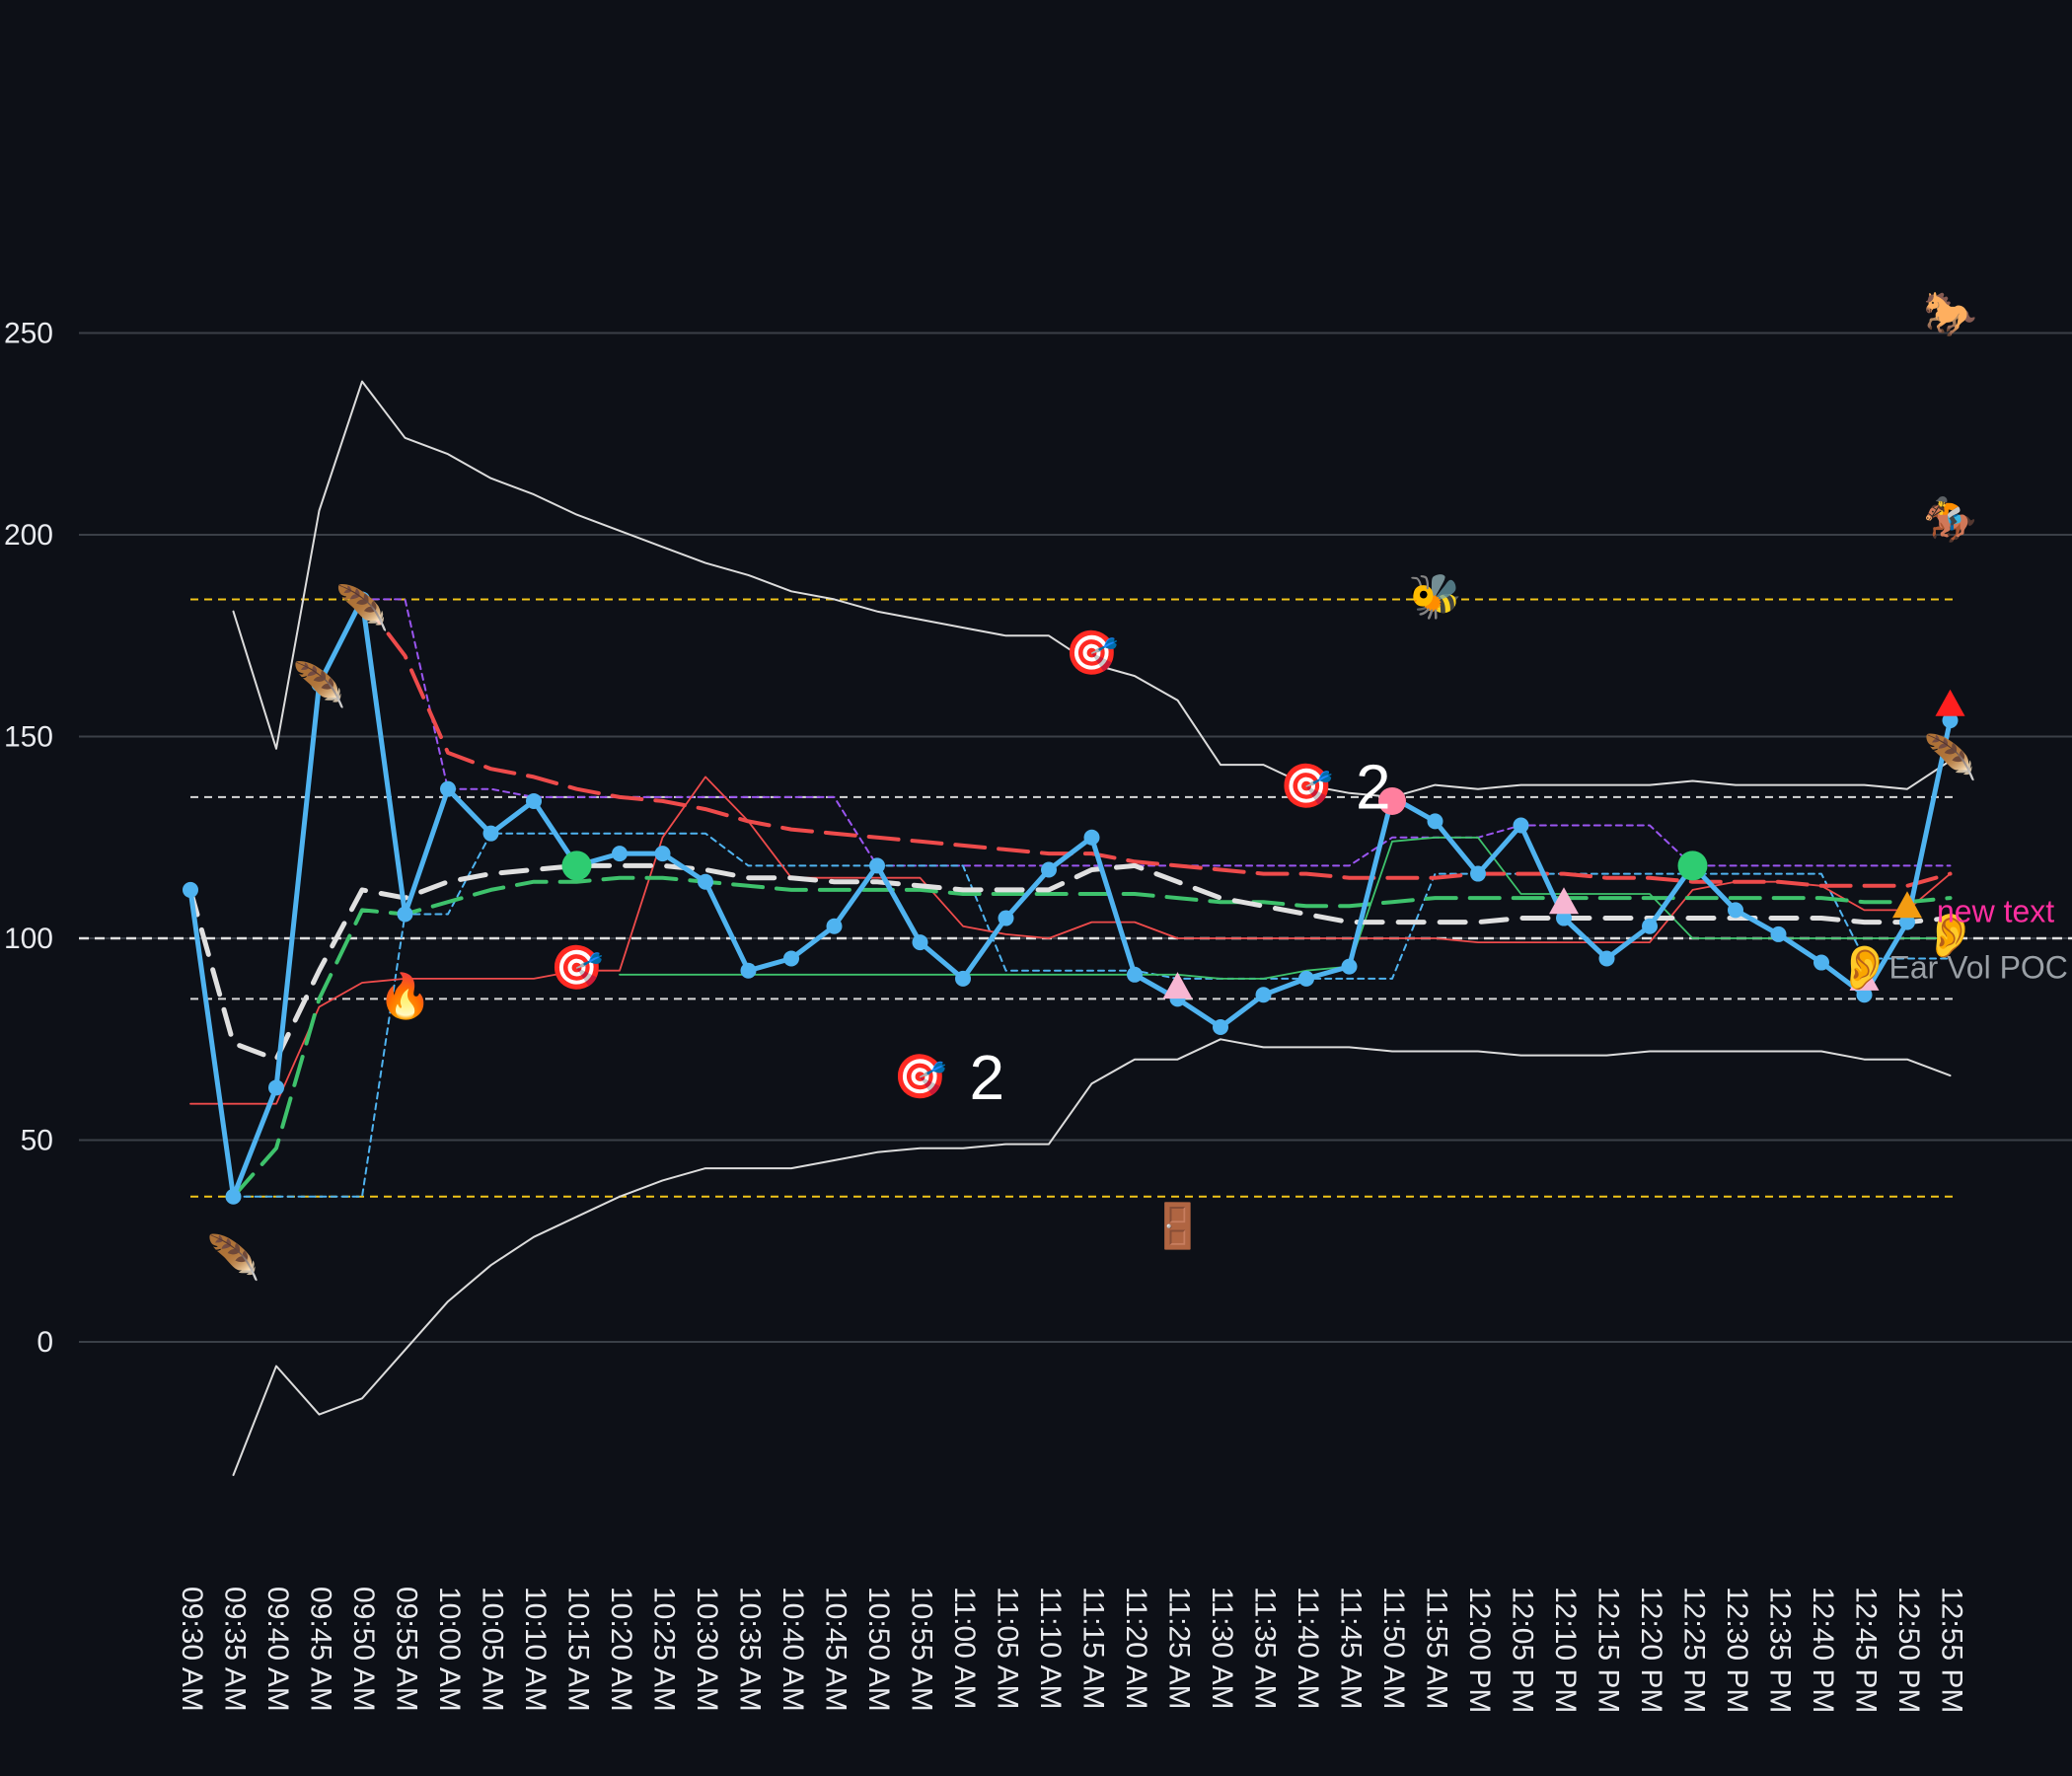 The image size is (2072, 1776). What do you see at coordinates (1950, 314) in the screenshot?
I see `horse-icon: 🐎` at bounding box center [1950, 314].